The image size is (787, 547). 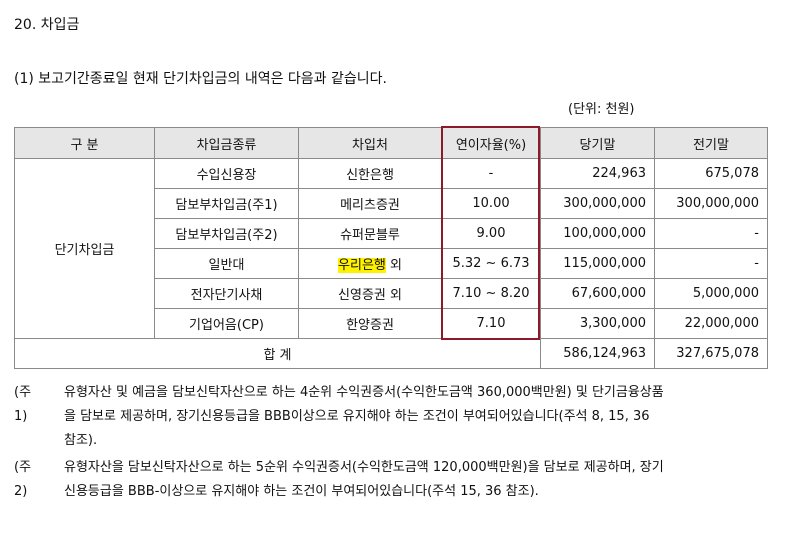 What do you see at coordinates (23, 479) in the screenshot?
I see `footnote-label: (주2)` at bounding box center [23, 479].